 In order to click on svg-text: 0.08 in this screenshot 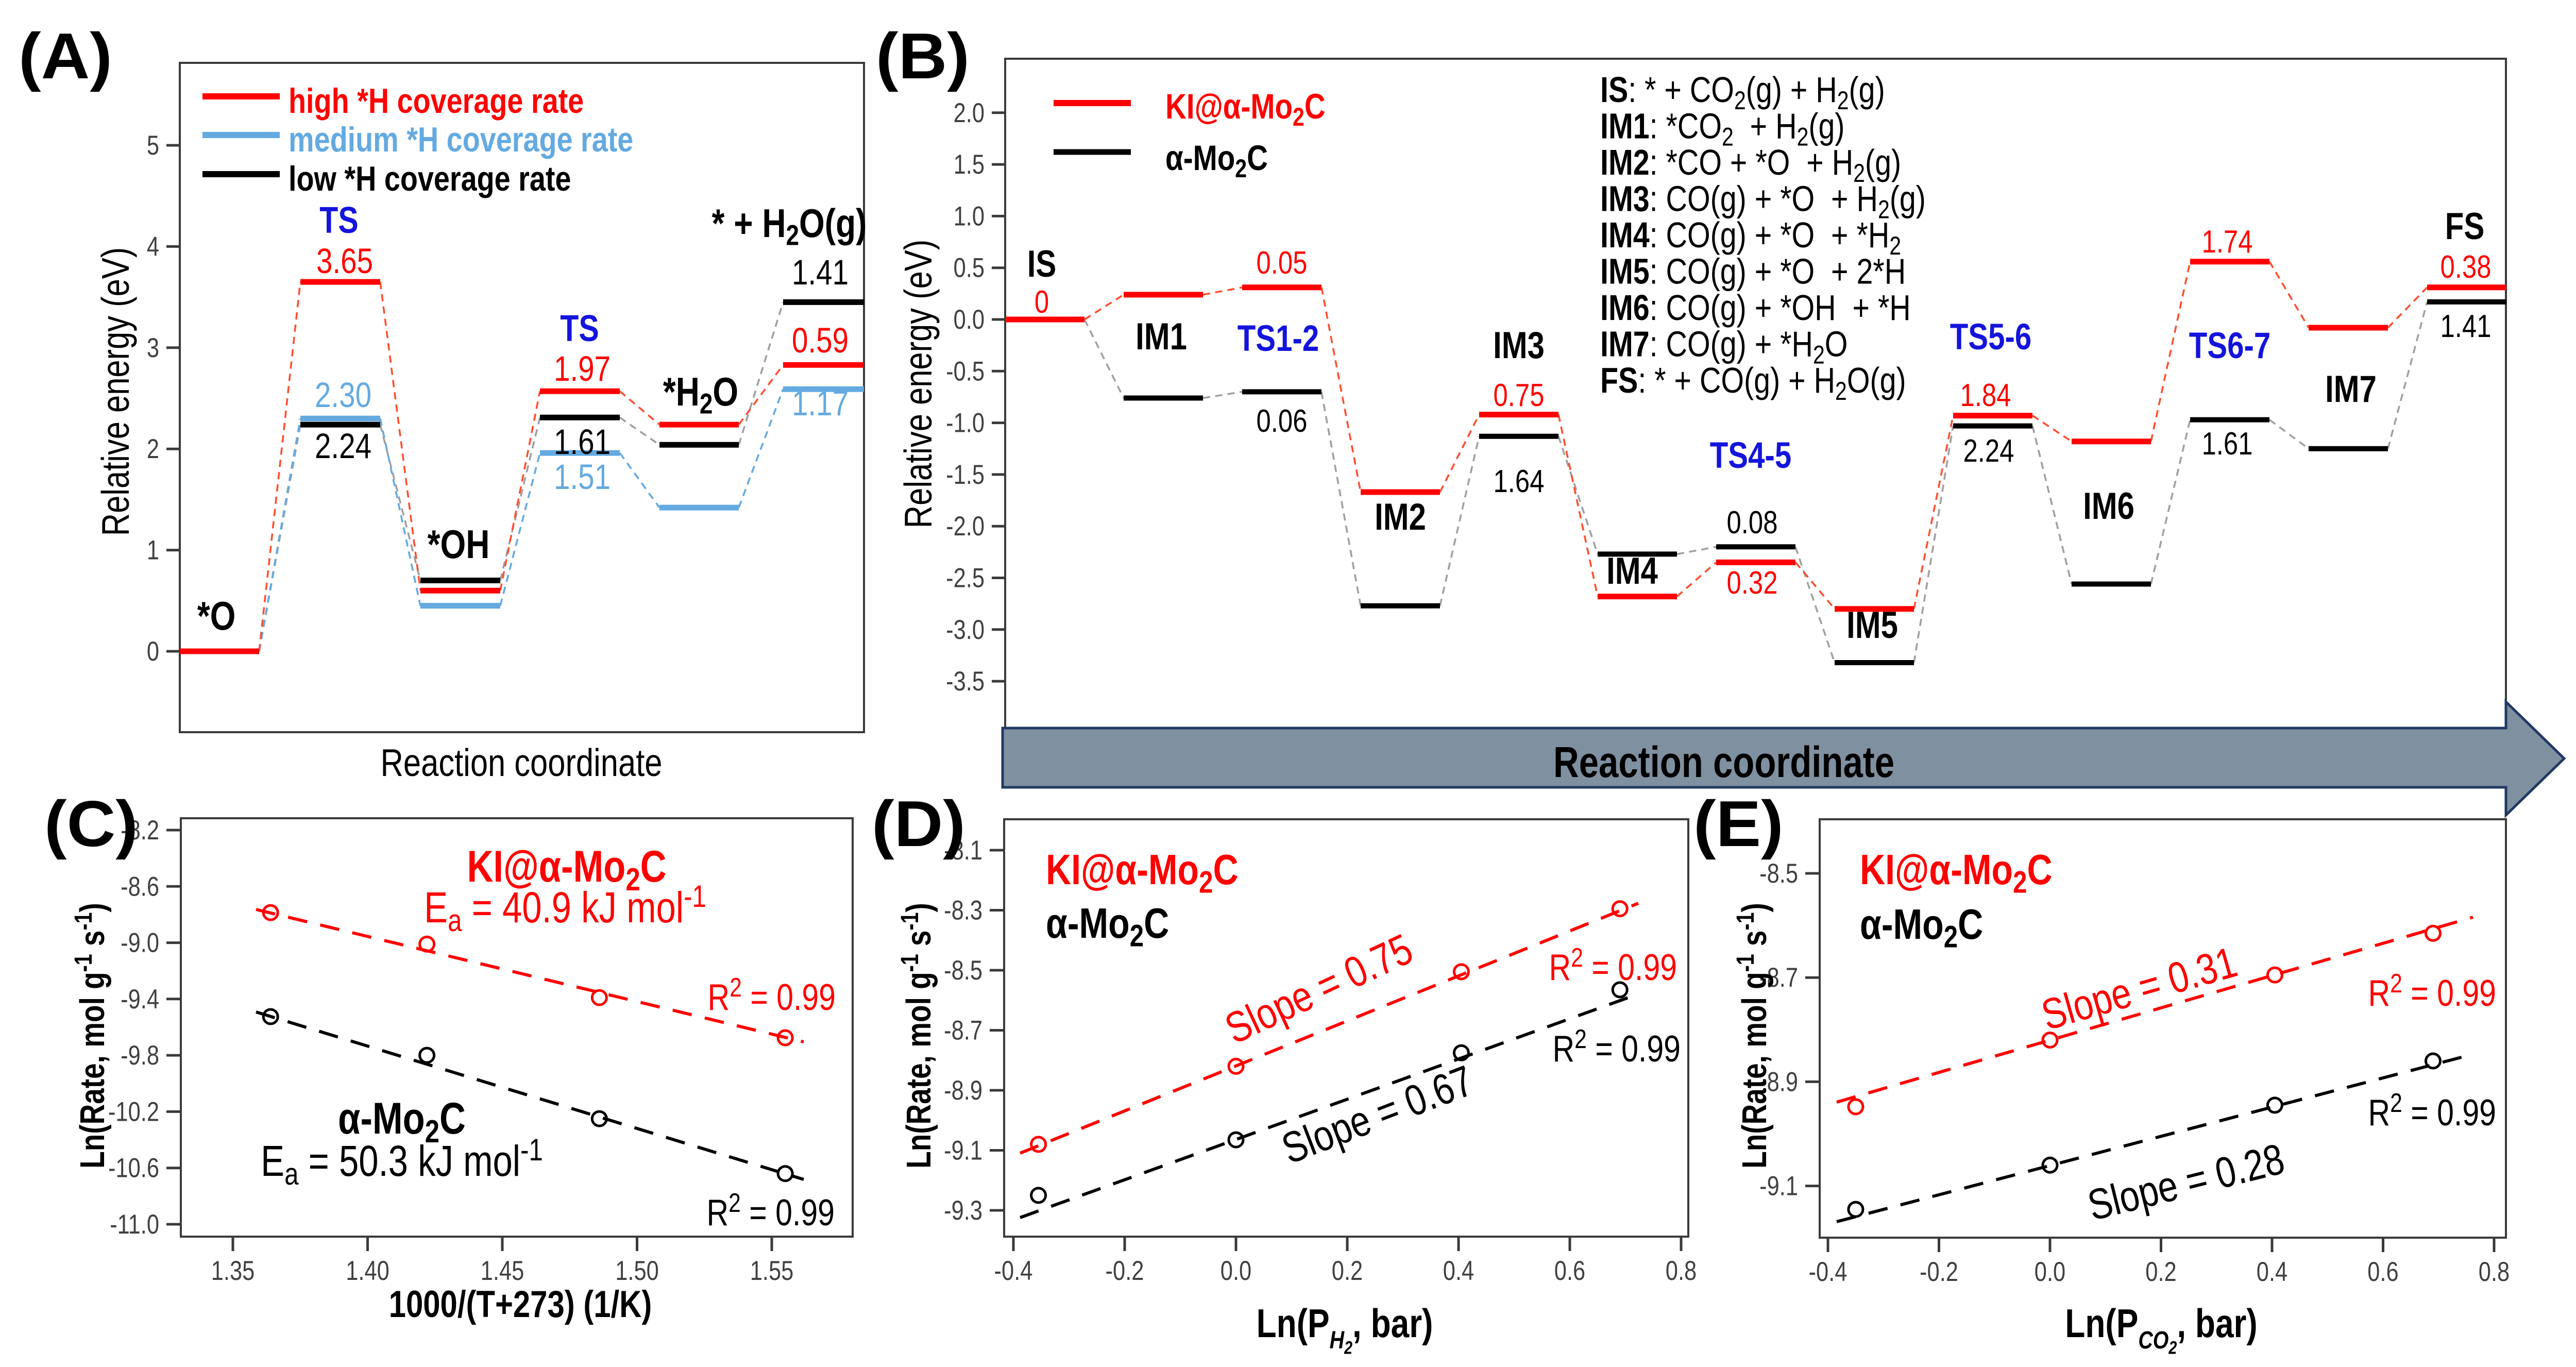, I will do `click(1752, 523)`.